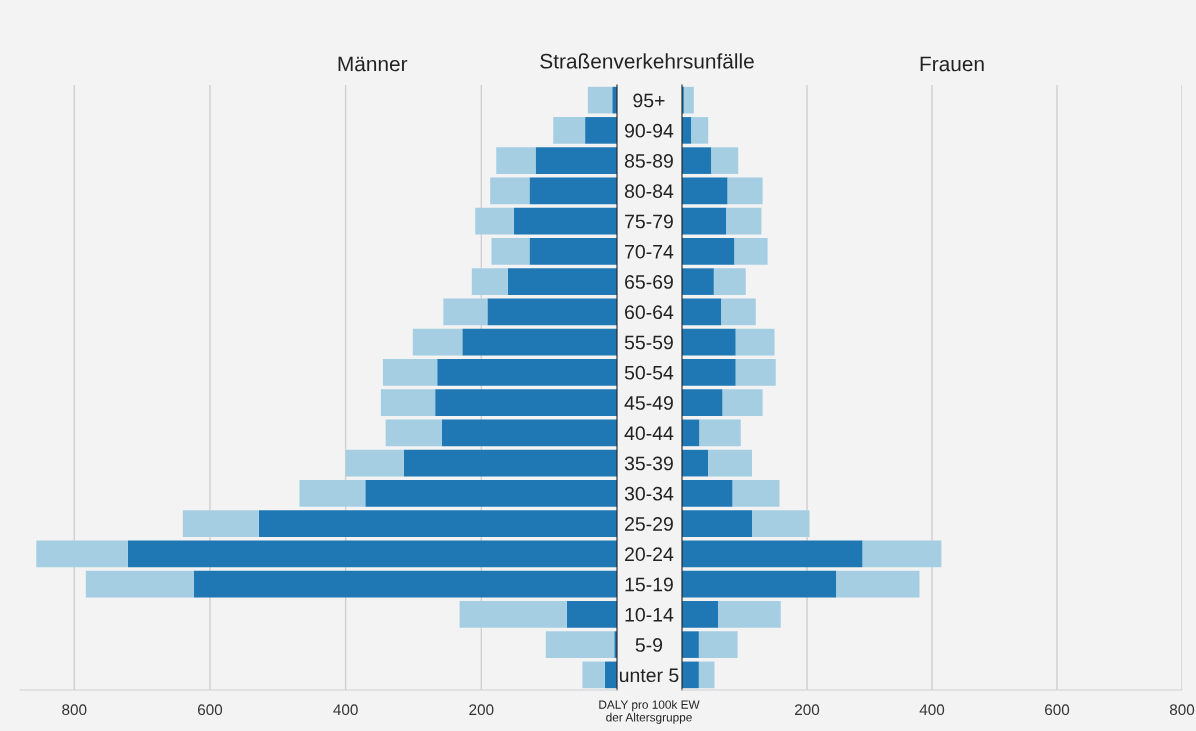 This screenshot has width=1196, height=731. What do you see at coordinates (373, 64) in the screenshot?
I see `chart-title: Männer` at bounding box center [373, 64].